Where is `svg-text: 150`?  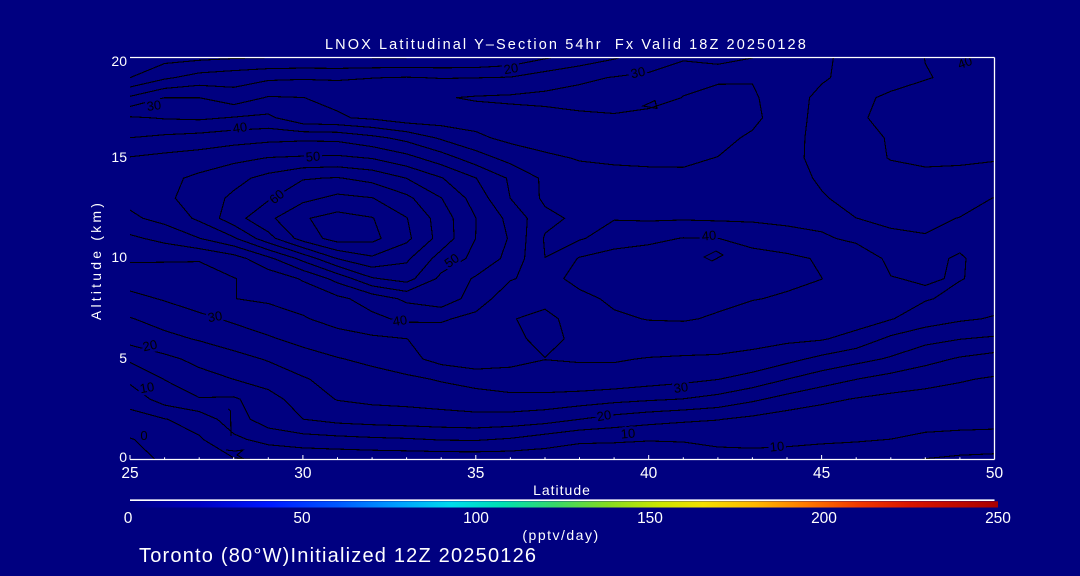 svg-text: 150 is located at coordinates (650, 518).